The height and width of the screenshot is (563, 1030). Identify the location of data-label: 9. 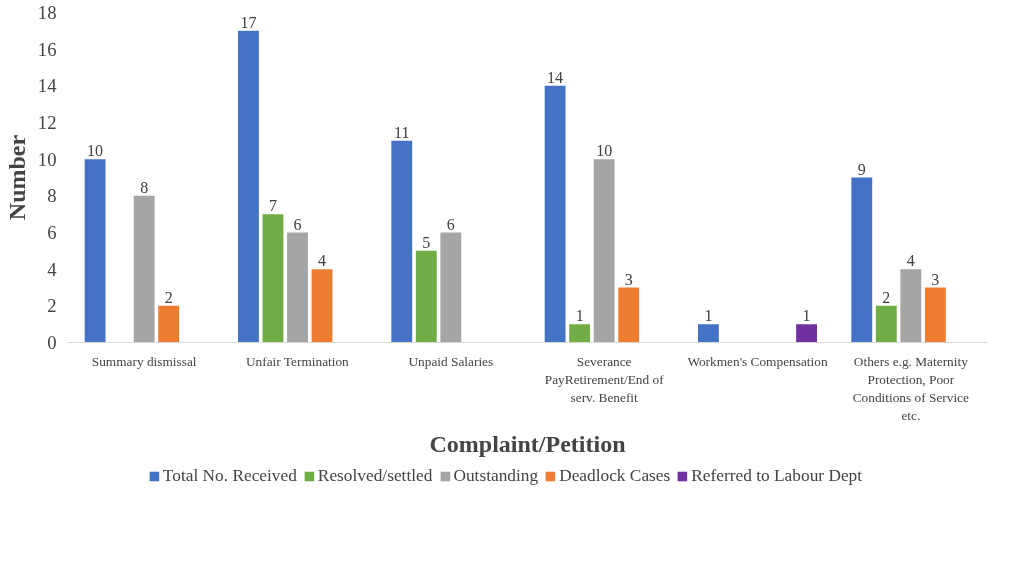
(861, 169).